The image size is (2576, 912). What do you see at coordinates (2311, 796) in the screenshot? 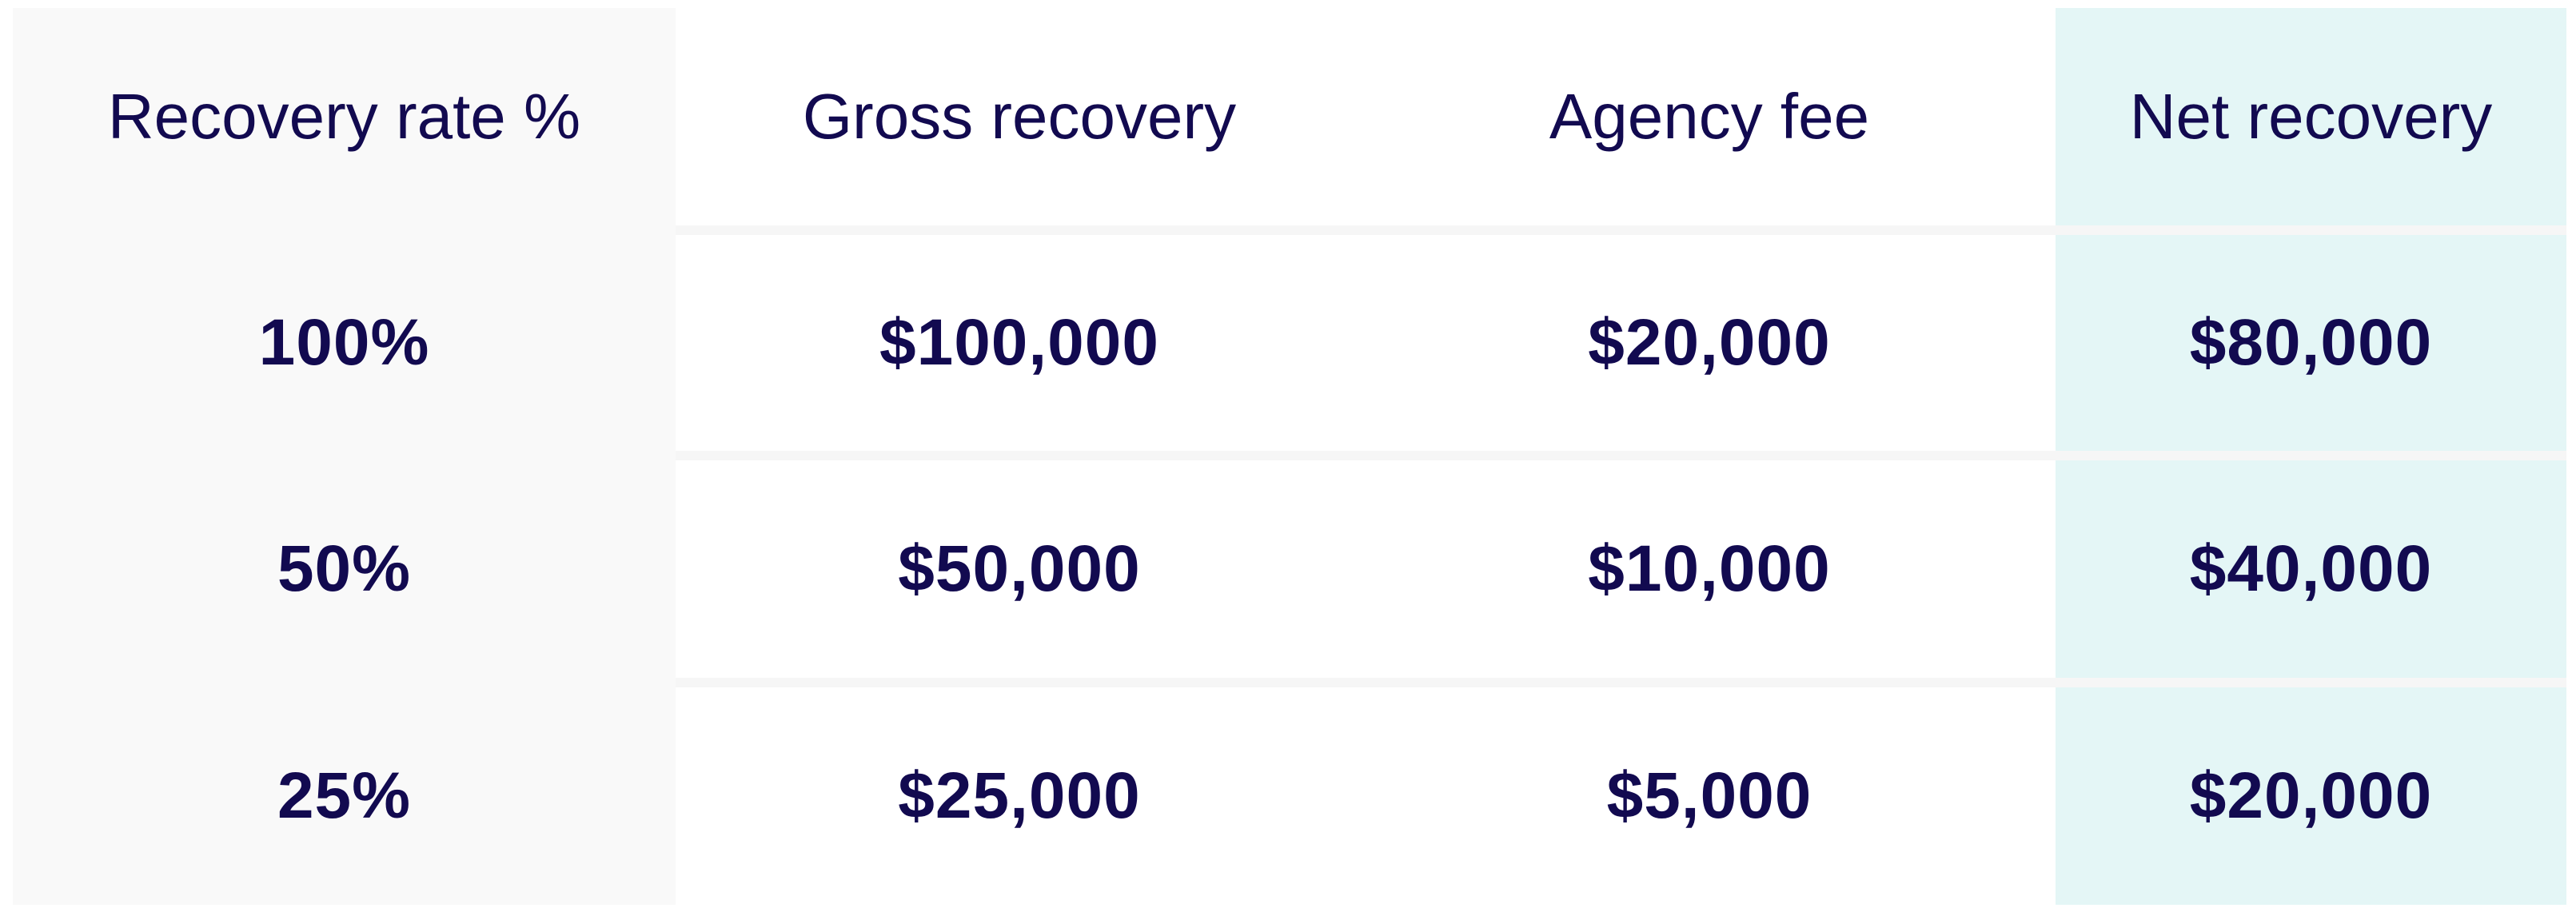
I see `cell-net-recovery: $20,000` at bounding box center [2311, 796].